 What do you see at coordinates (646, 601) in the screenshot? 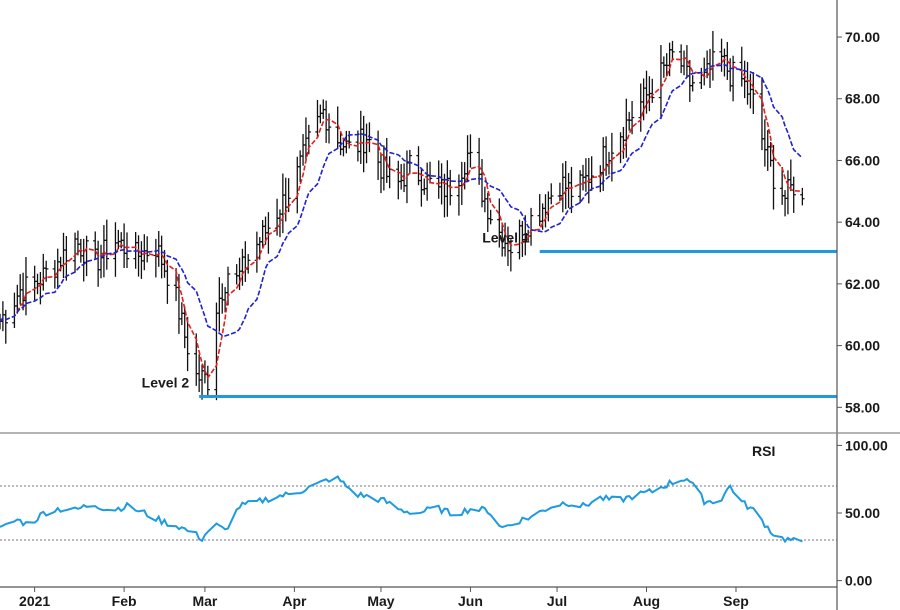
I see `x-tick-label: Aug` at bounding box center [646, 601].